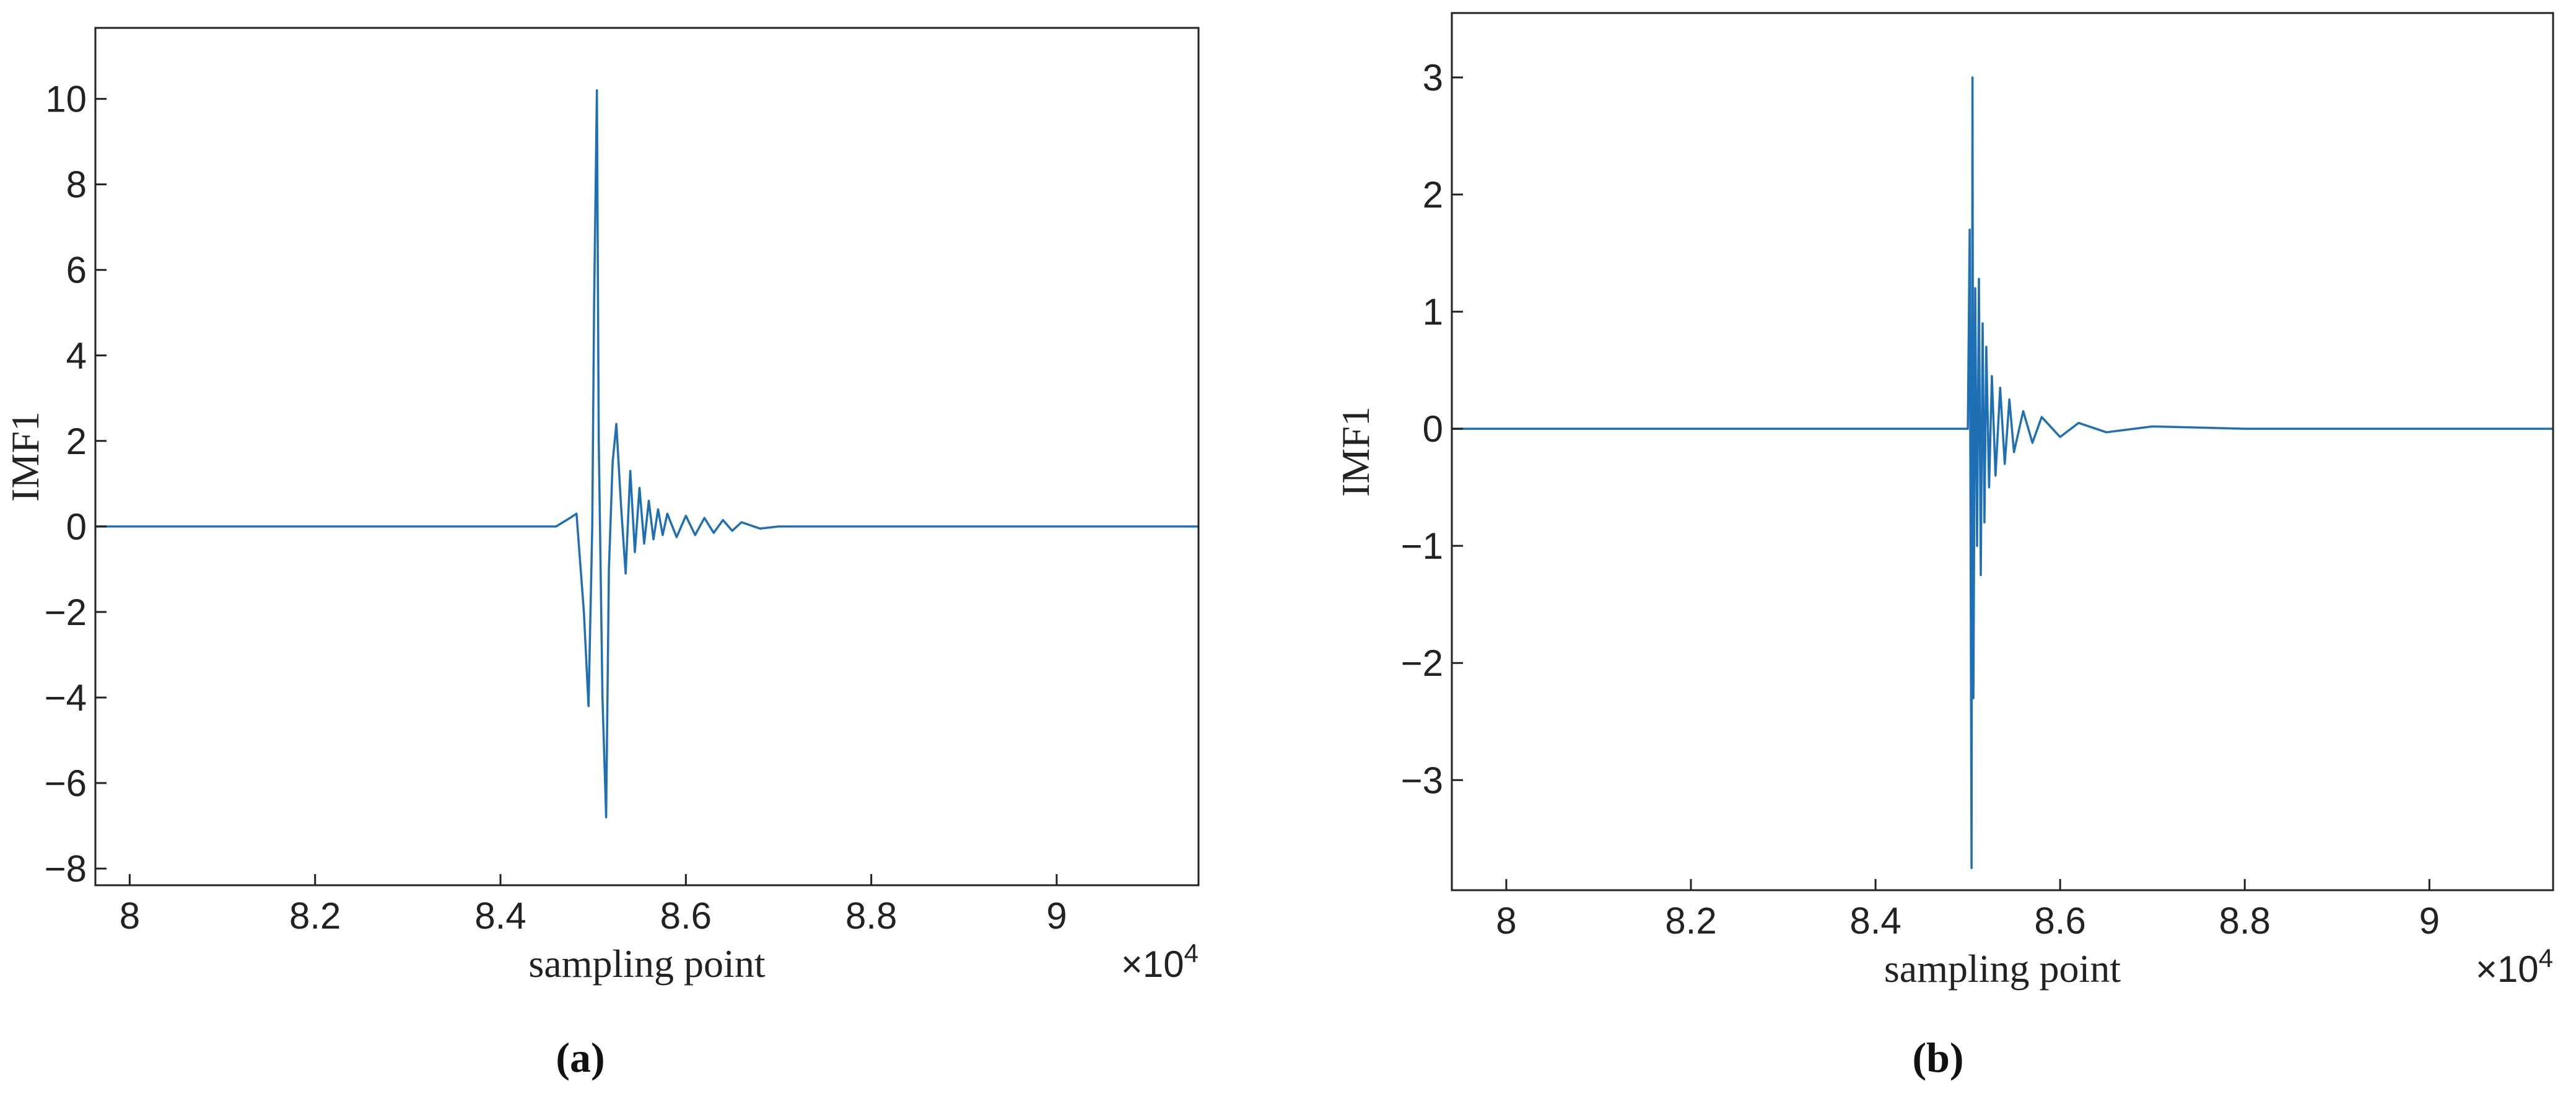 This screenshot has height=1094, width=2576. I want to click on y-tick-label: 6, so click(76, 270).